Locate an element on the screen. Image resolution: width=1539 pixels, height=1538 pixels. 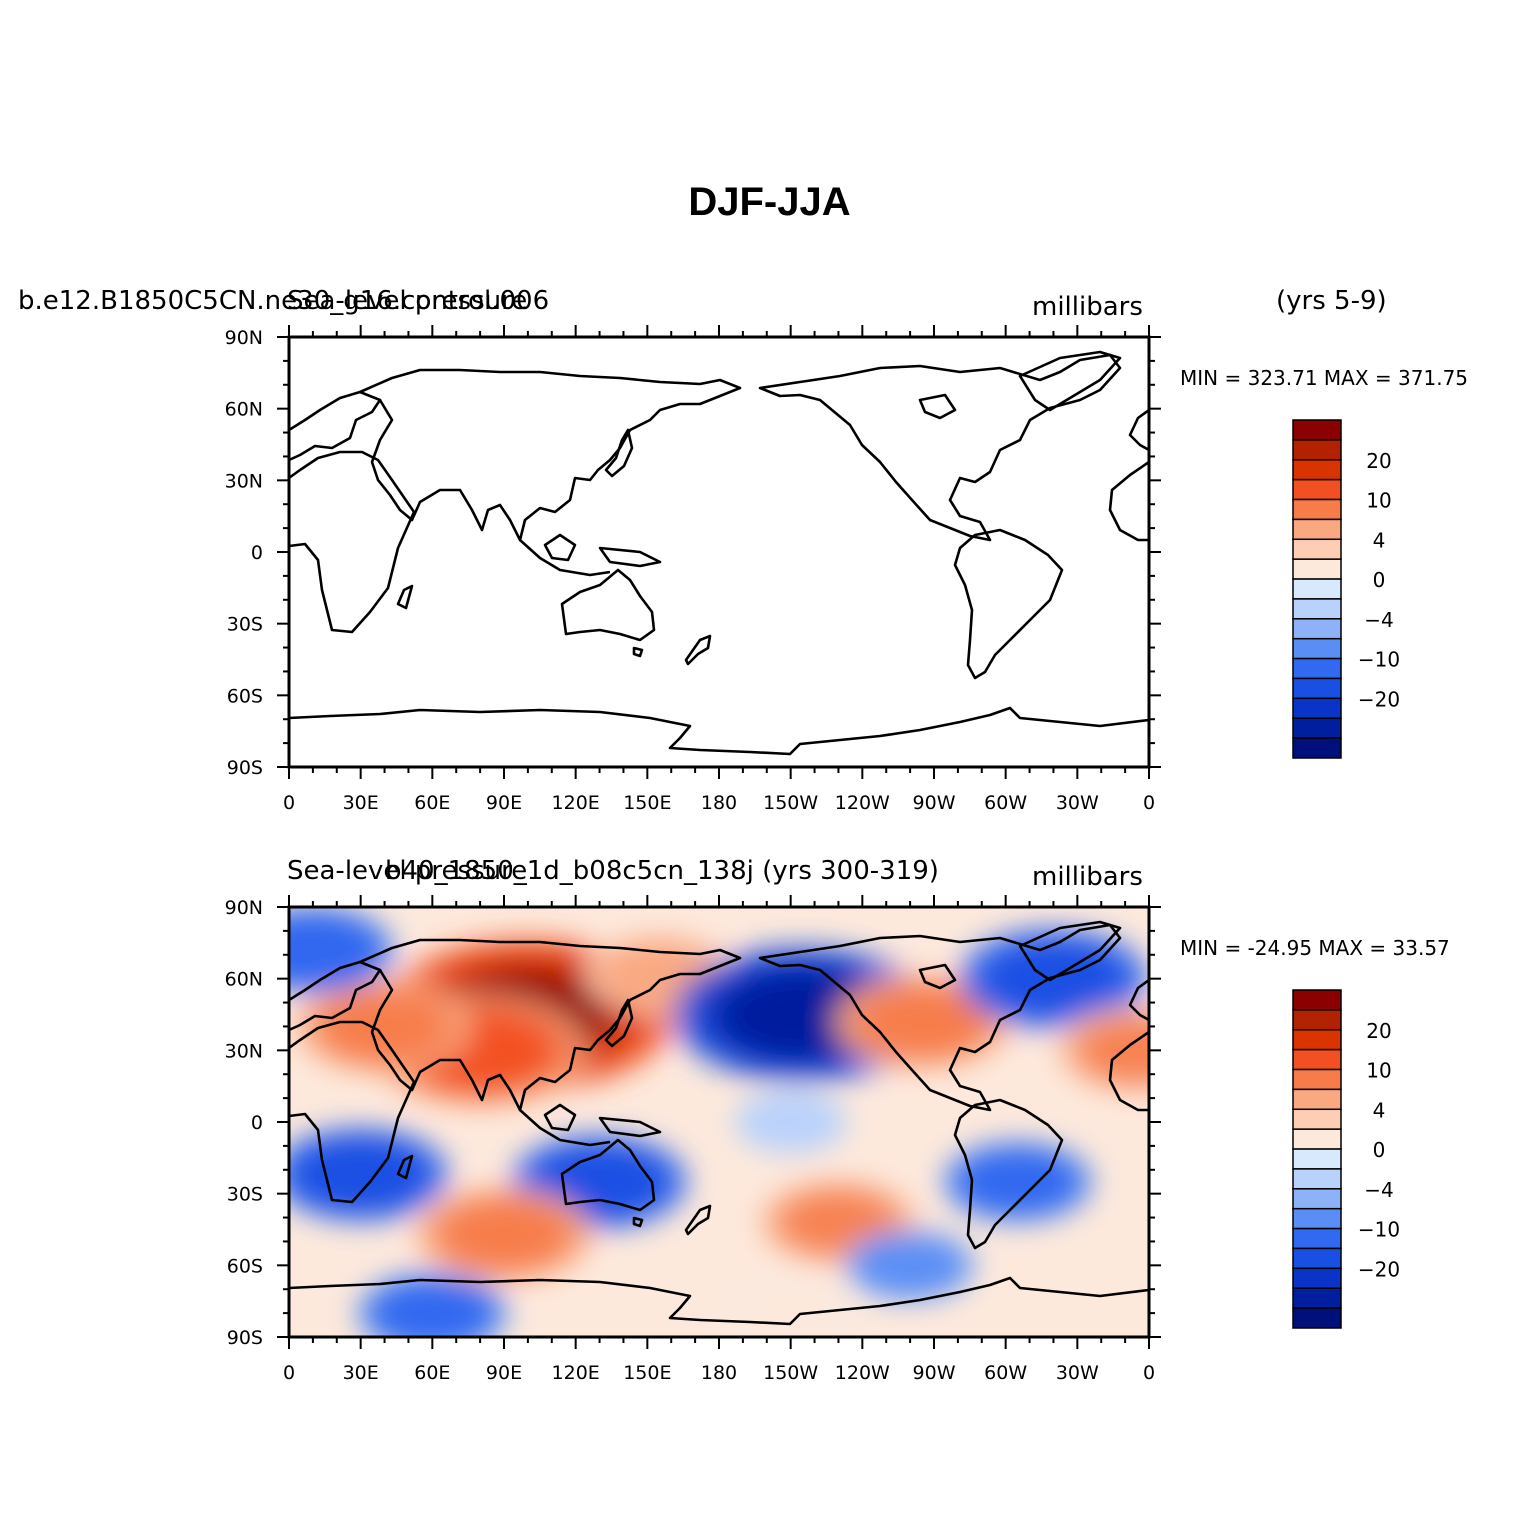
bottom-left-label-variable: Sea-level pressure is located at coordinates (407, 871).